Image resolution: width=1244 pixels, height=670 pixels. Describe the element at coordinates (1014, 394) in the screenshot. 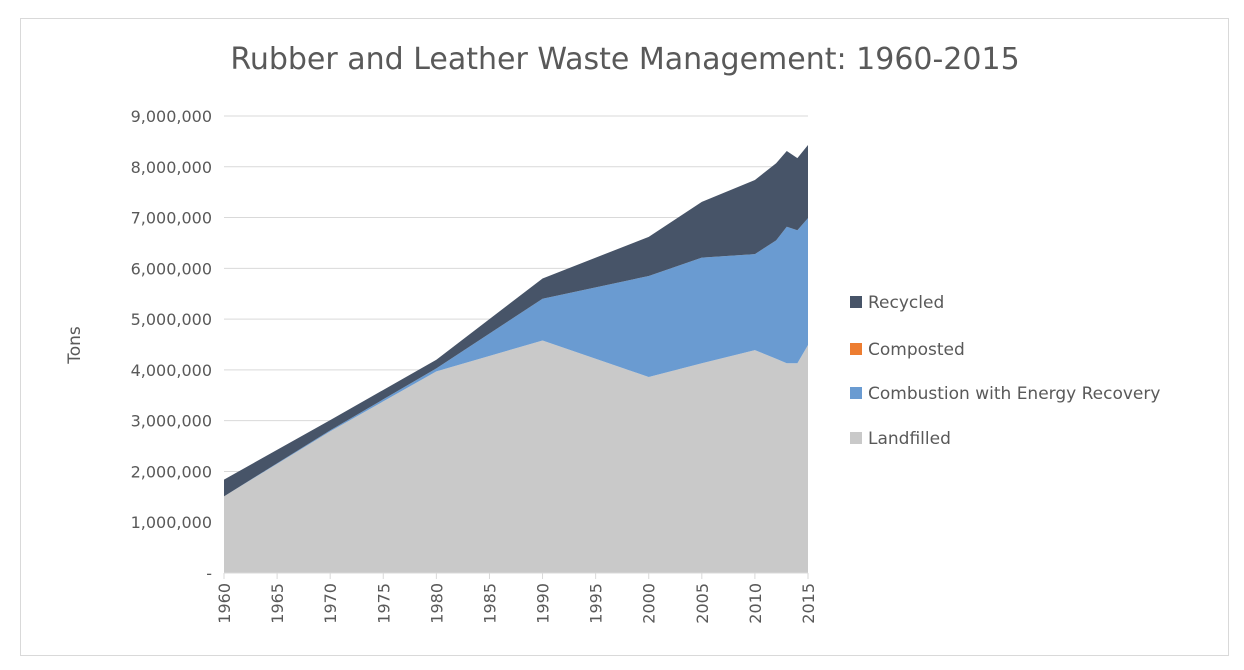

I see `legend-label: Combustion with Energy Recovery` at that location.